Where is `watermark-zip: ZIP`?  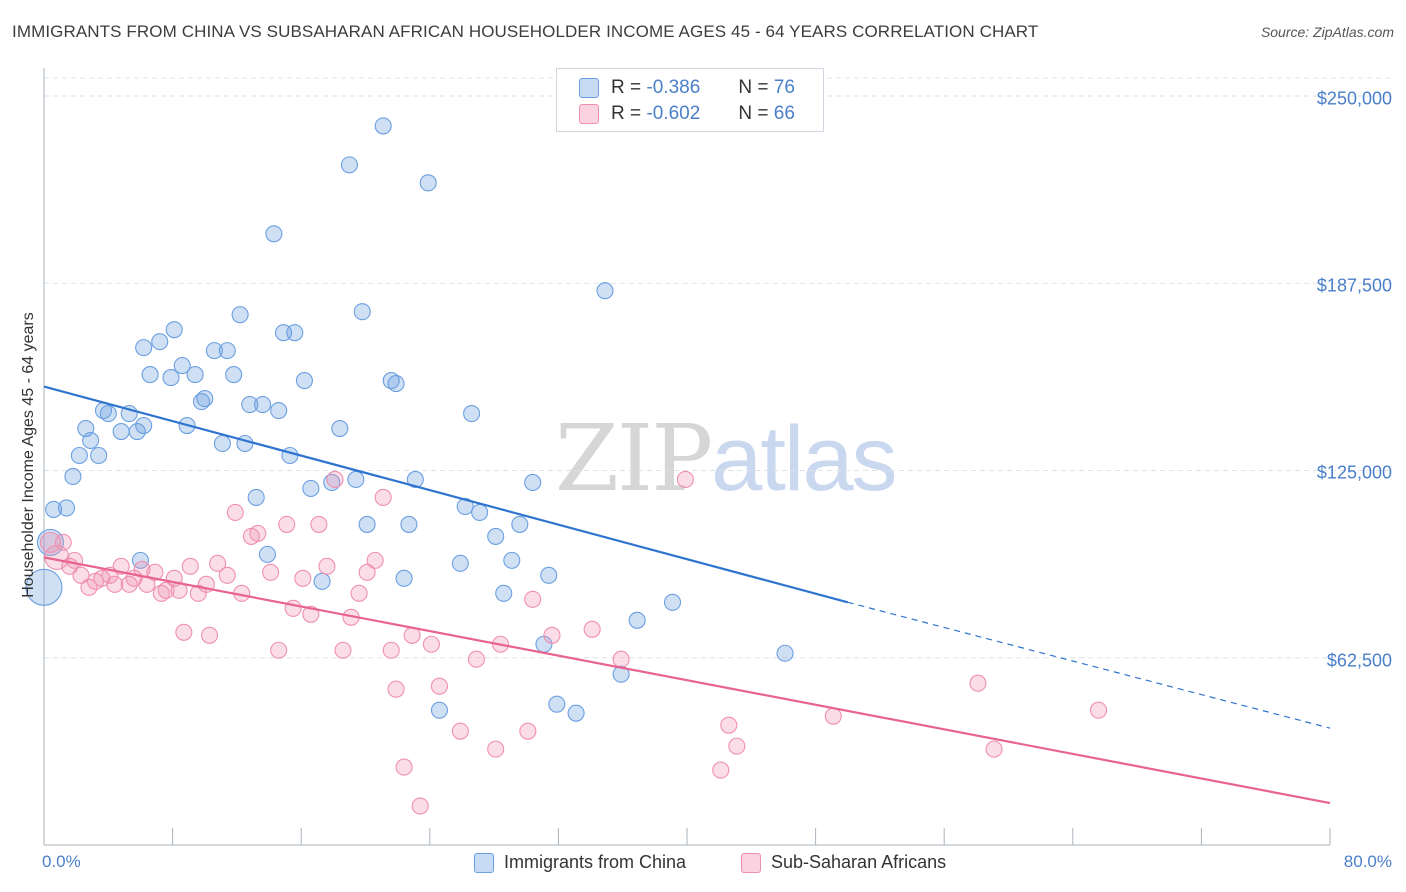
watermark-zip: ZIP is located at coordinates (634, 458).